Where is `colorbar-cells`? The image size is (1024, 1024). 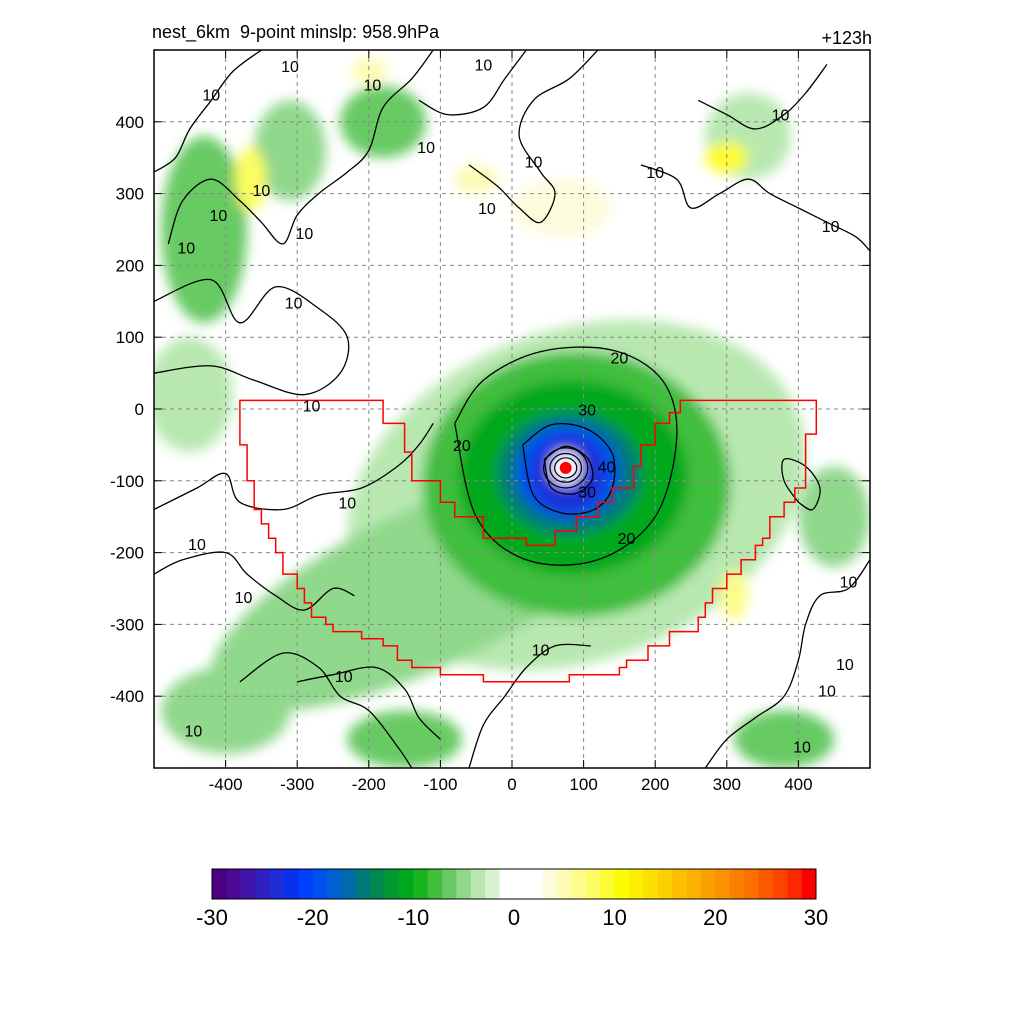 colorbar-cells is located at coordinates (514, 884).